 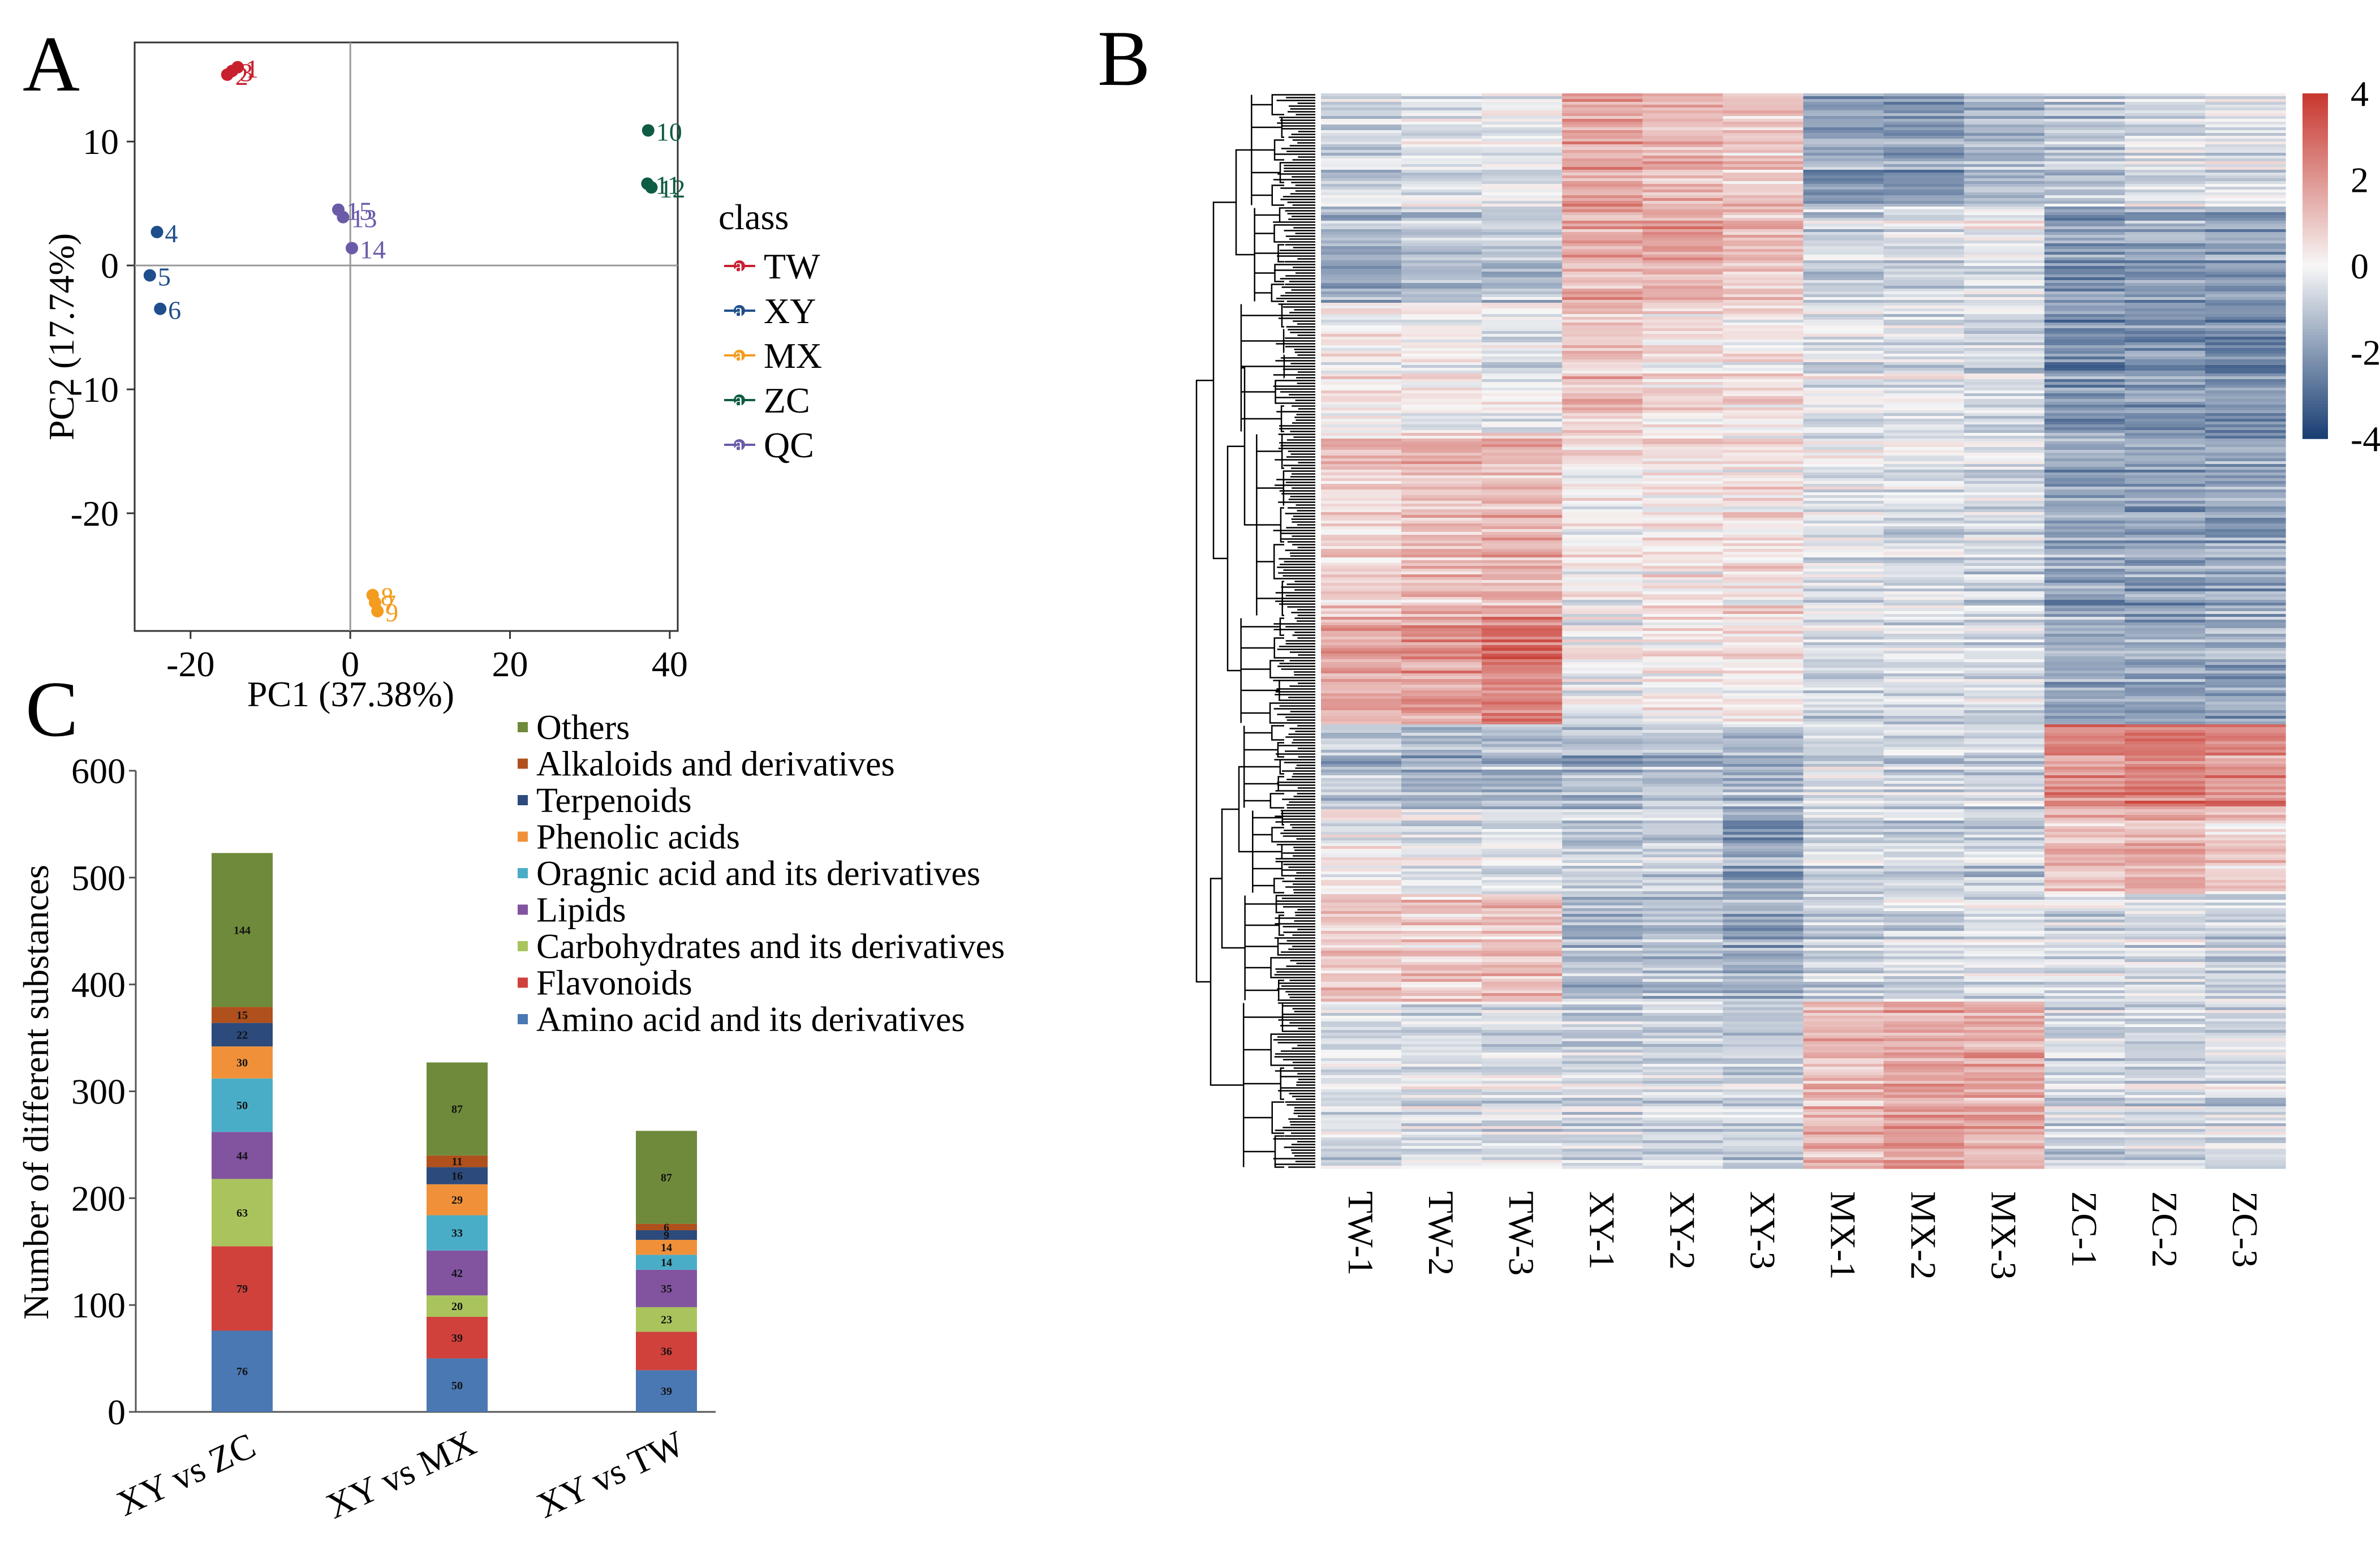 I want to click on pca-x-tick-label: -20, so click(x=190, y=664).